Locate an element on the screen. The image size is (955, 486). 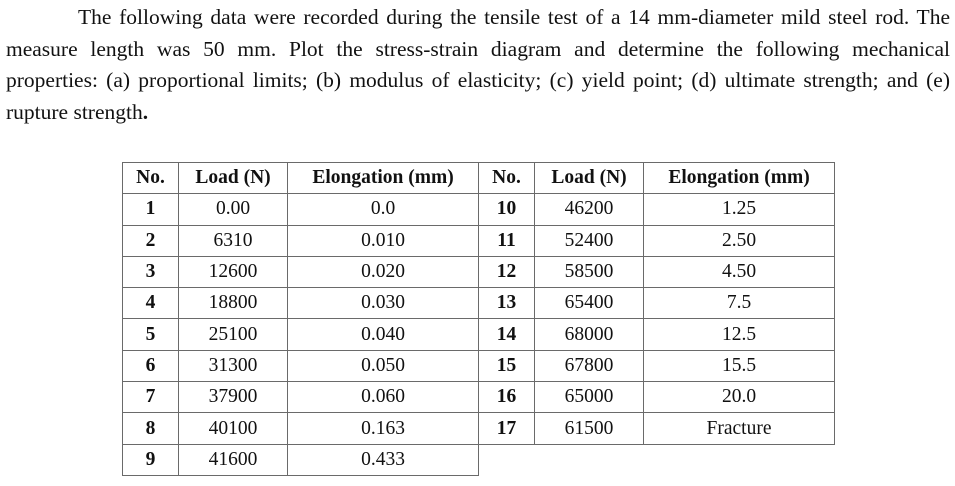
table-row: 4 18800 0.030 13 65400 7.5 is located at coordinates (478, 303).